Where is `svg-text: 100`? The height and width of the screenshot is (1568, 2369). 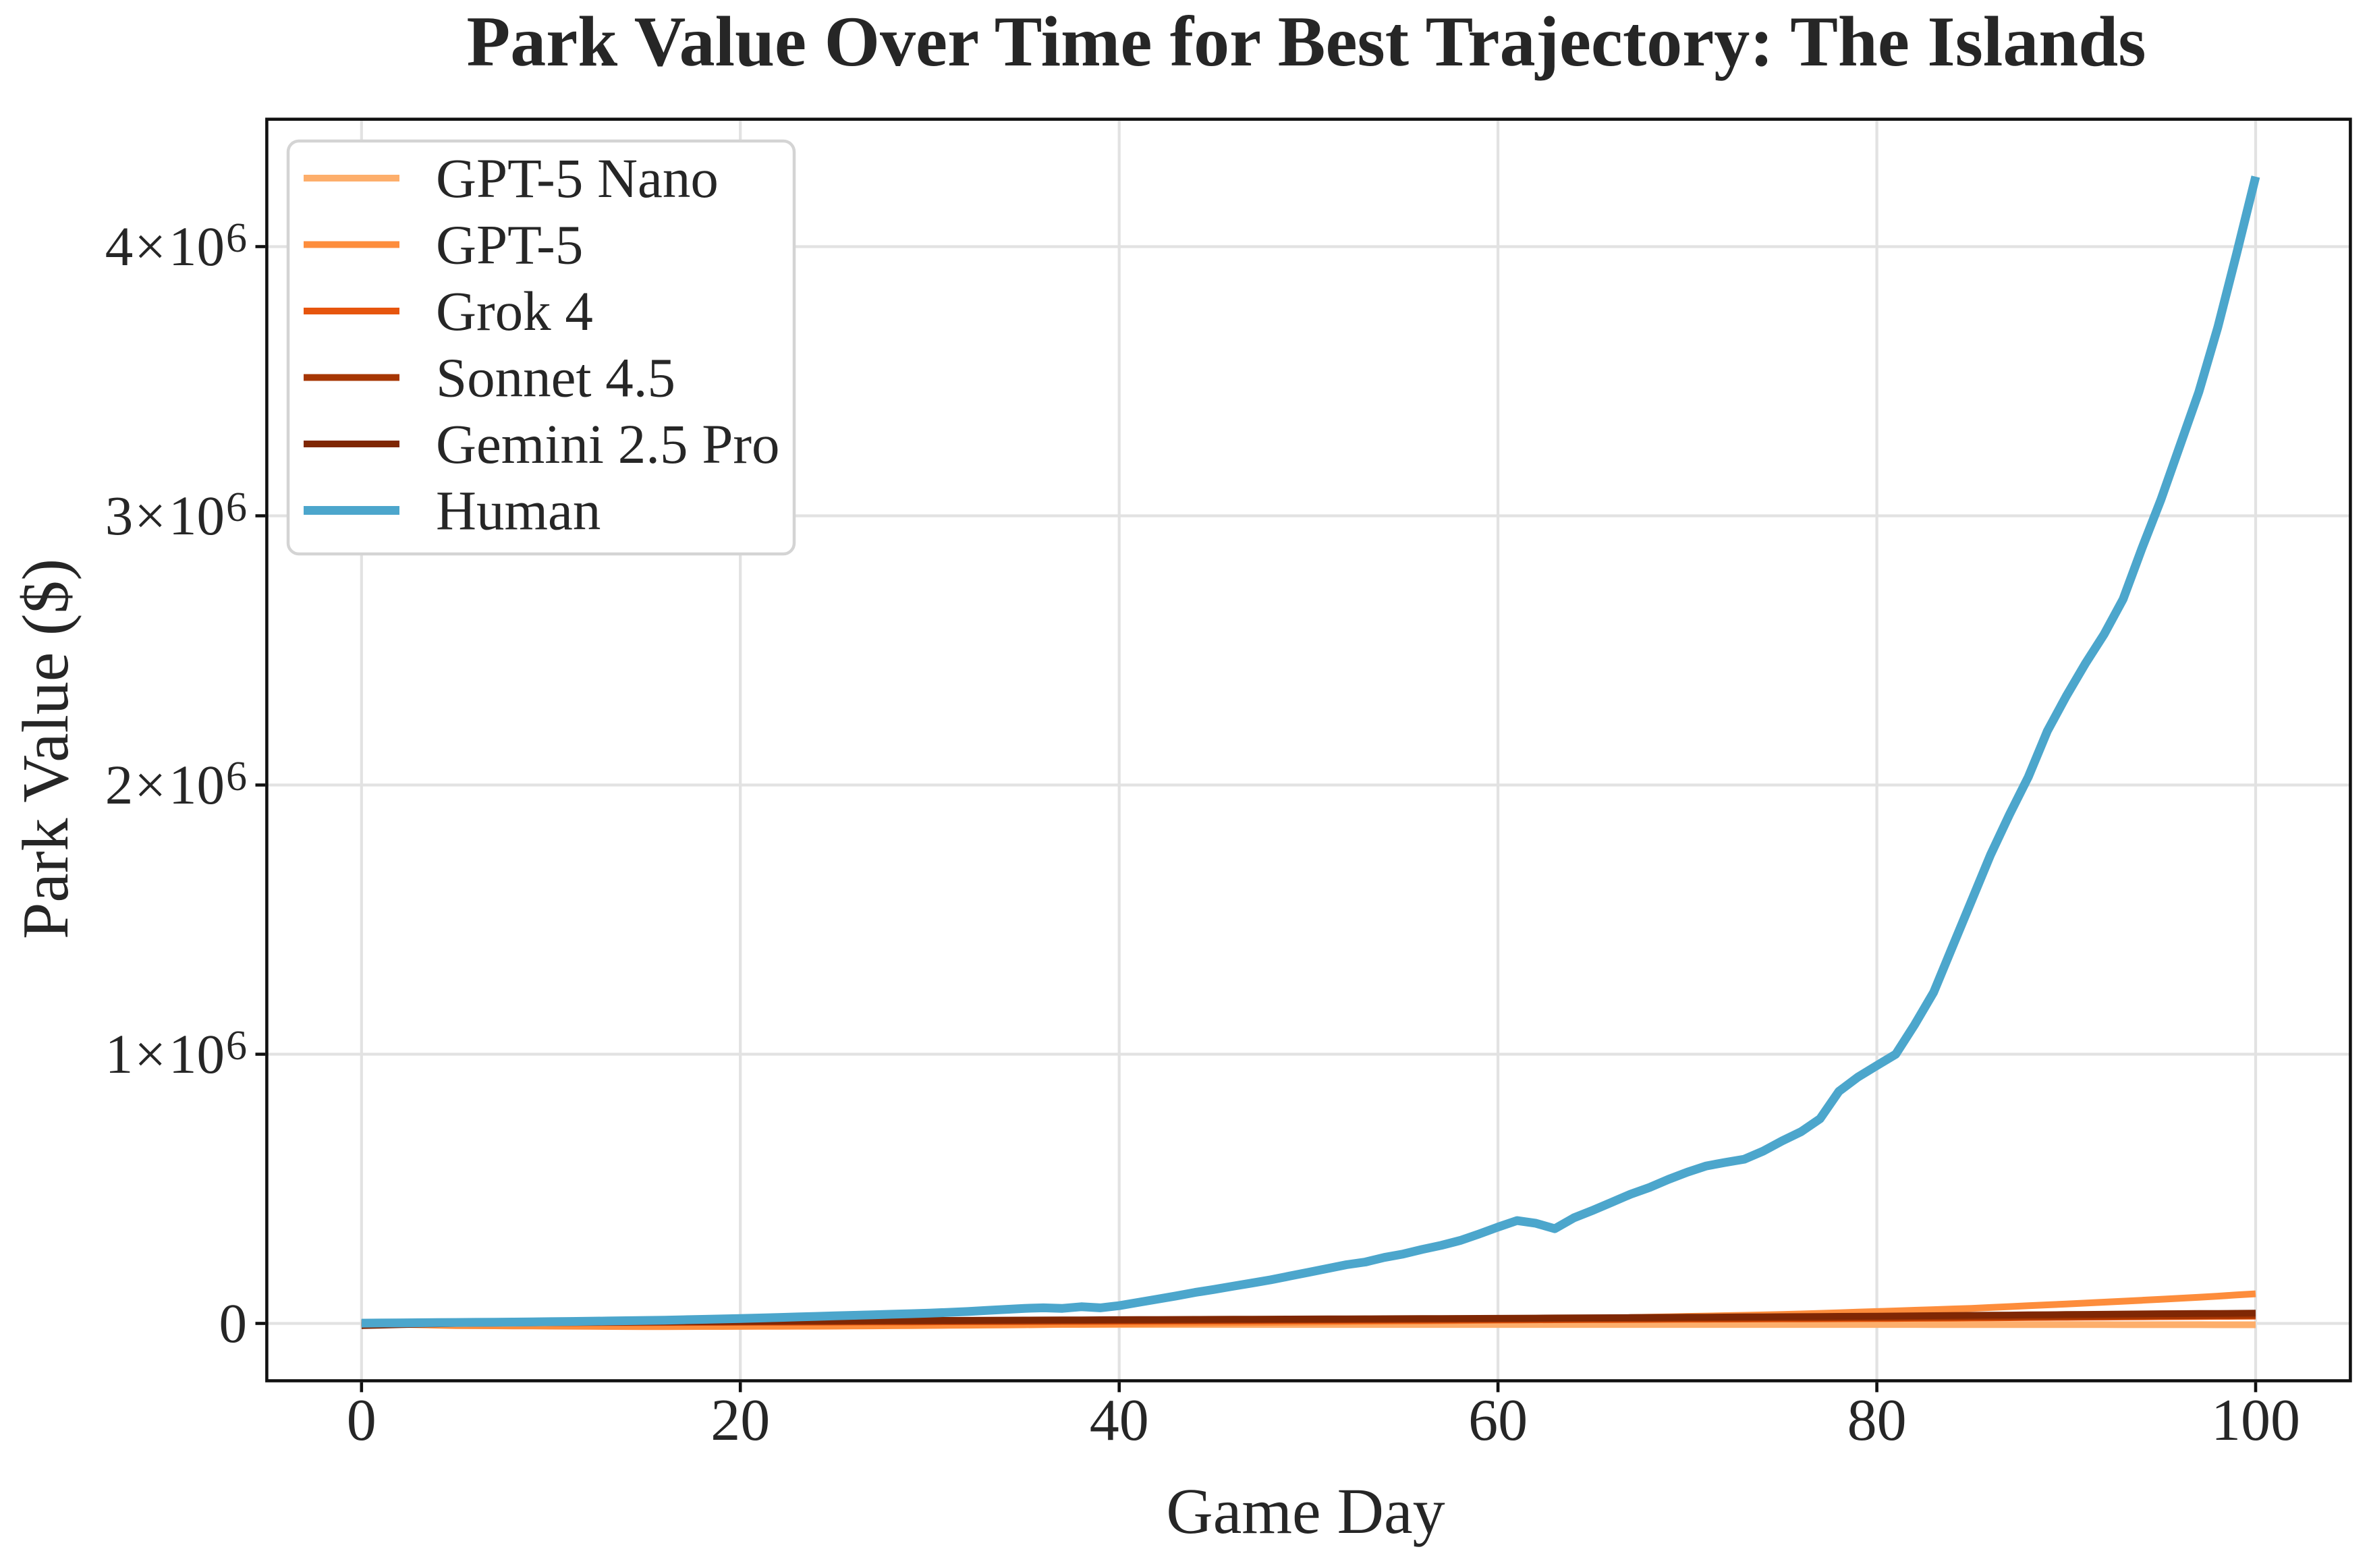
svg-text: 100 is located at coordinates (2256, 1420).